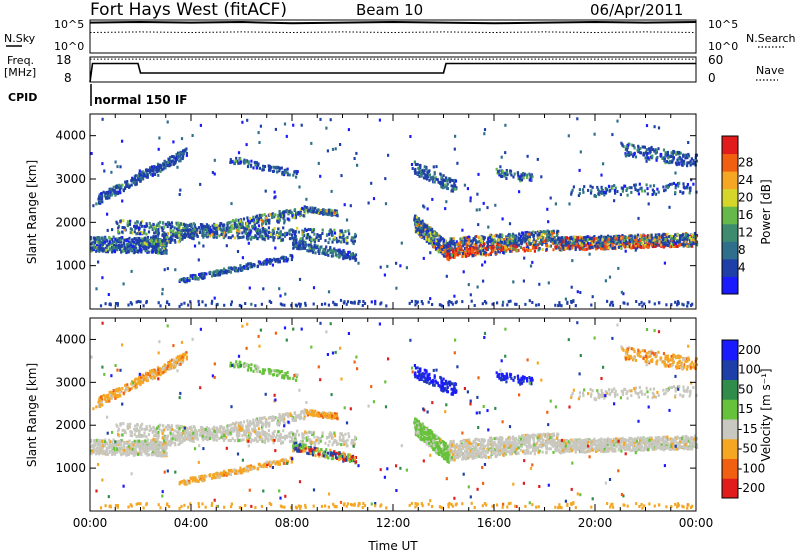 Image resolution: width=800 pixels, height=554 pixels. What do you see at coordinates (712, 78) in the screenshot?
I see `nave-tick-low: 0` at bounding box center [712, 78].